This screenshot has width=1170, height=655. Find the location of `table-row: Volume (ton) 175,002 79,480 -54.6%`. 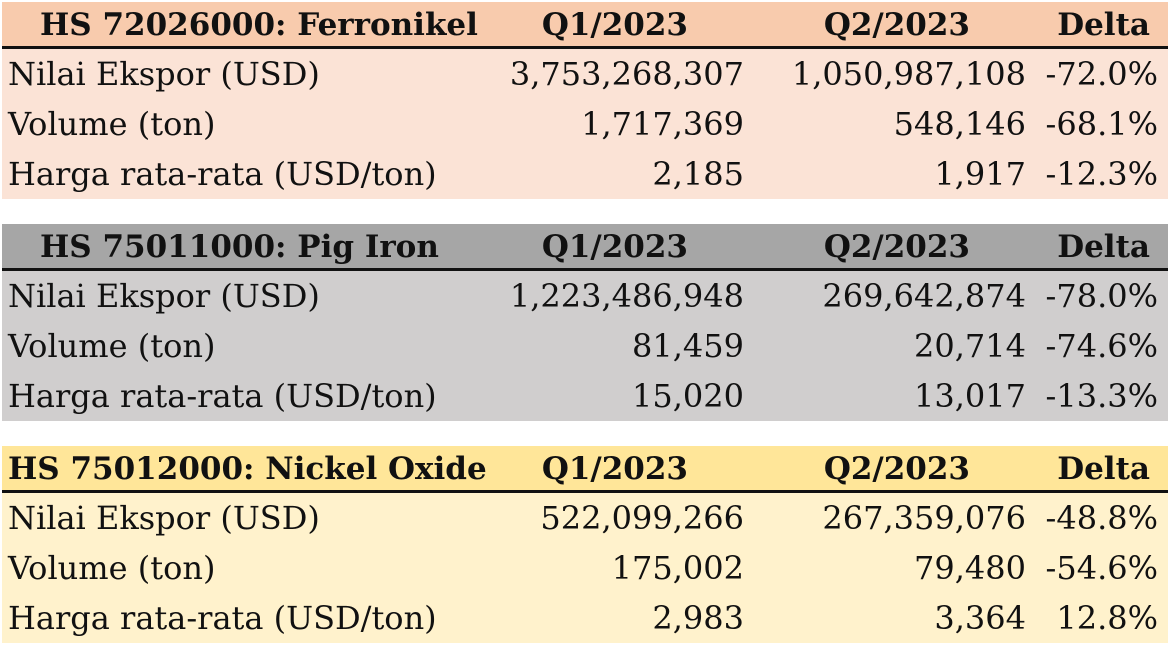

table-row: Volume (ton) 175,002 79,480 -54.6% is located at coordinates (585, 568).